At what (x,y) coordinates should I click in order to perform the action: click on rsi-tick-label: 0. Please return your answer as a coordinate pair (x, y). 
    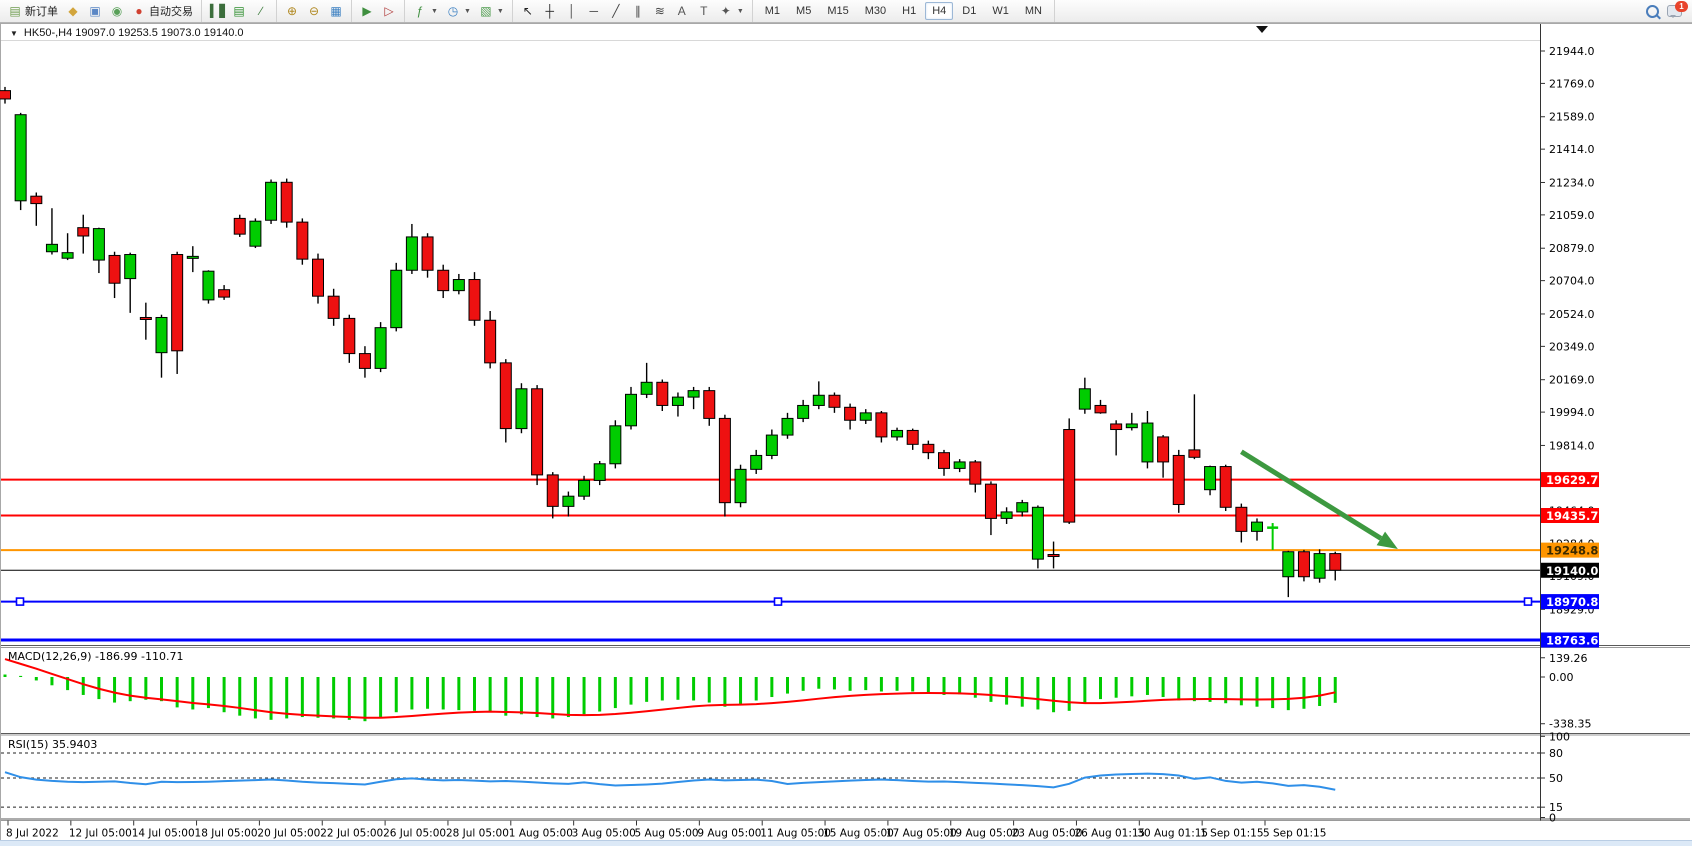
    Looking at the image, I should click on (1552, 818).